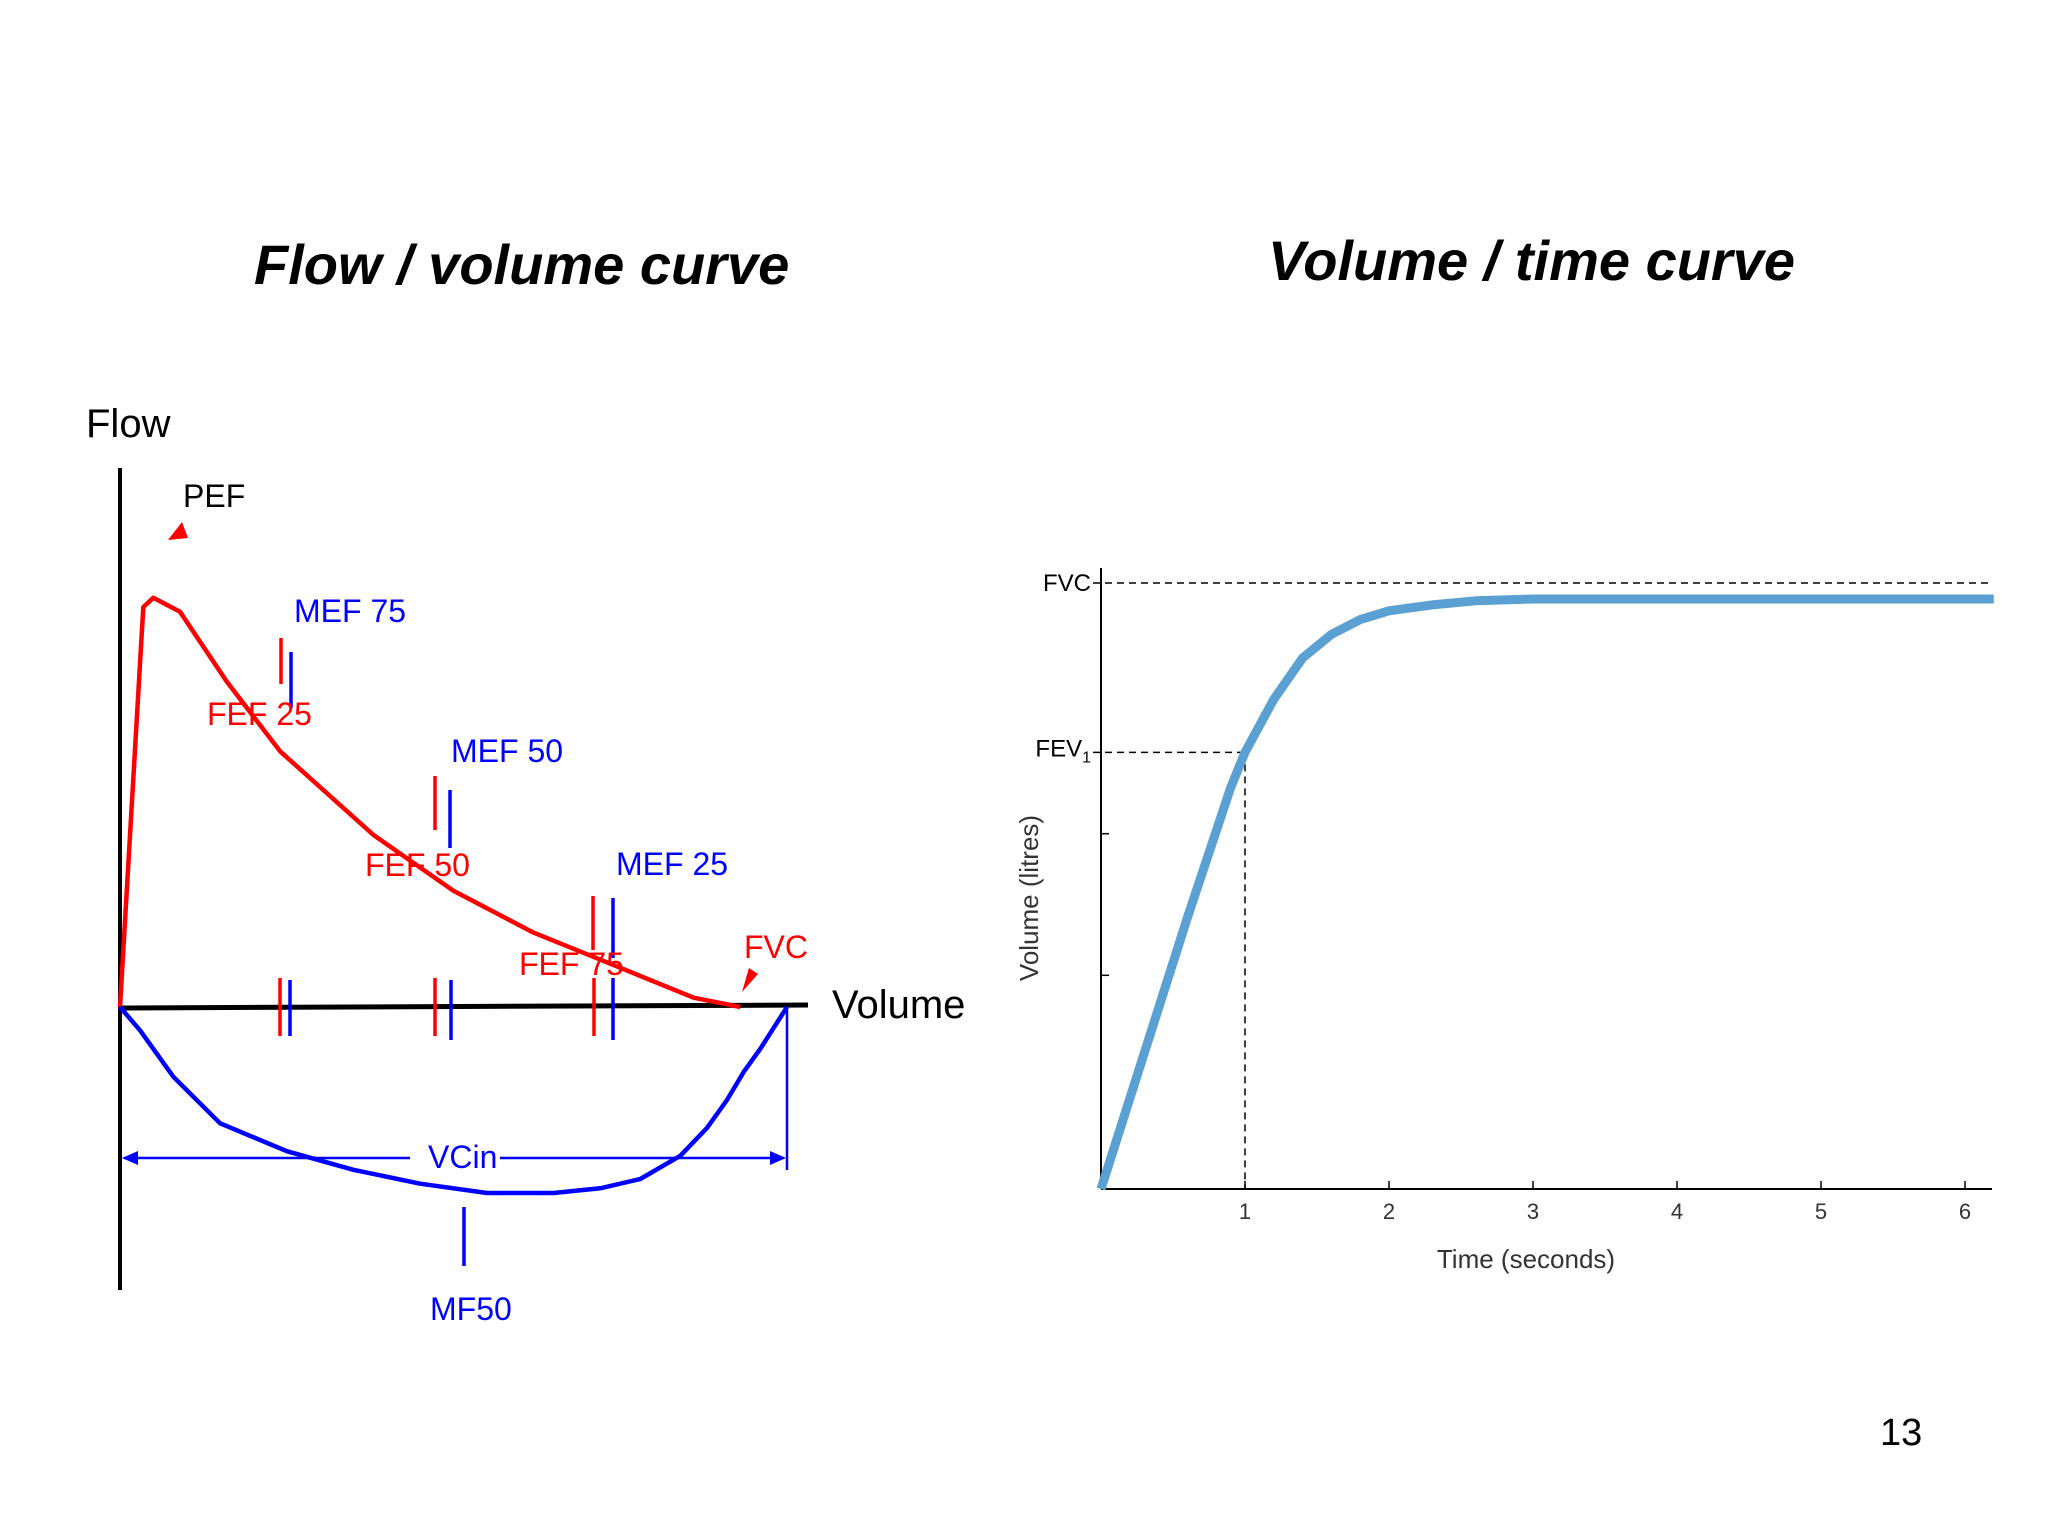 This screenshot has width=2048, height=1536. What do you see at coordinates (672, 864) in the screenshot?
I see `mef25-label: MEF 25` at bounding box center [672, 864].